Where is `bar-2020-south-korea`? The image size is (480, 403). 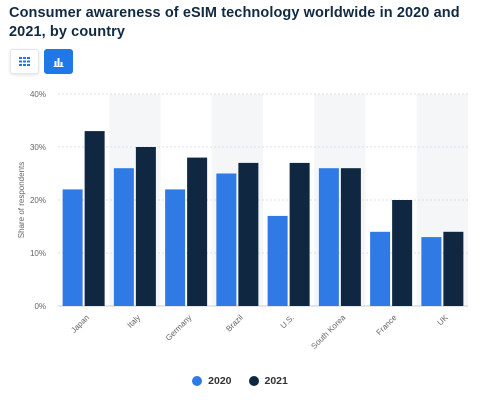
bar-2020-south-korea is located at coordinates (328, 237).